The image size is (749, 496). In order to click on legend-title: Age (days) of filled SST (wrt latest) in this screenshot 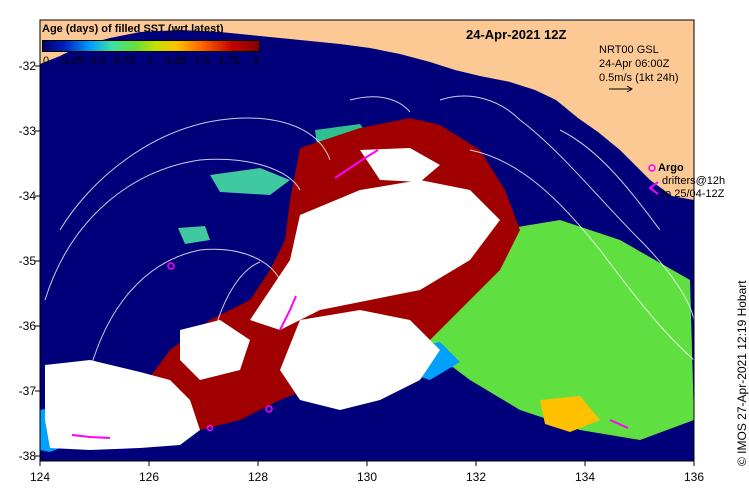, I will do `click(133, 29)`.